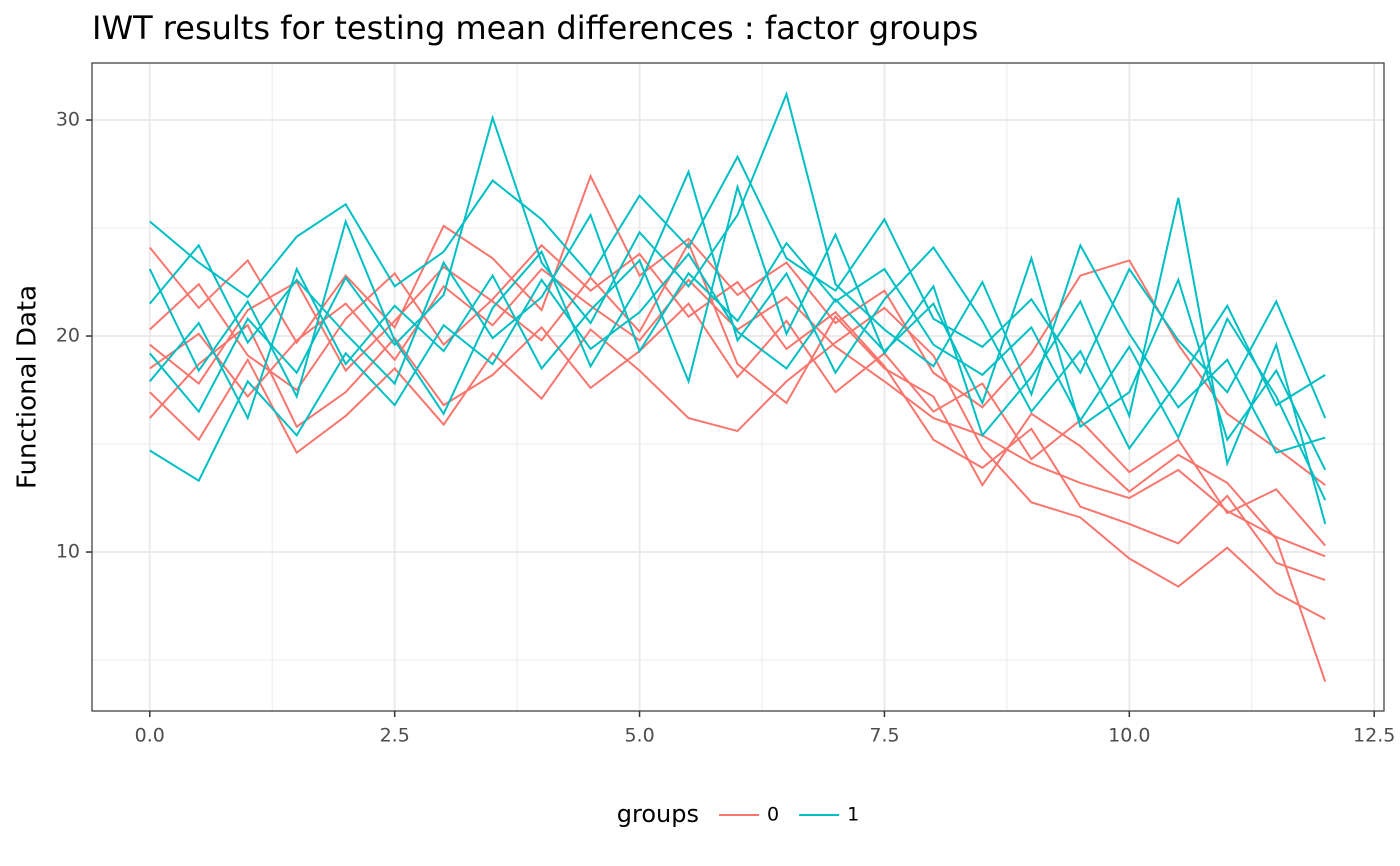 This screenshot has height=866, width=1400. Describe the element at coordinates (395, 736) in the screenshot. I see `x-tick-label: 2.5` at that location.